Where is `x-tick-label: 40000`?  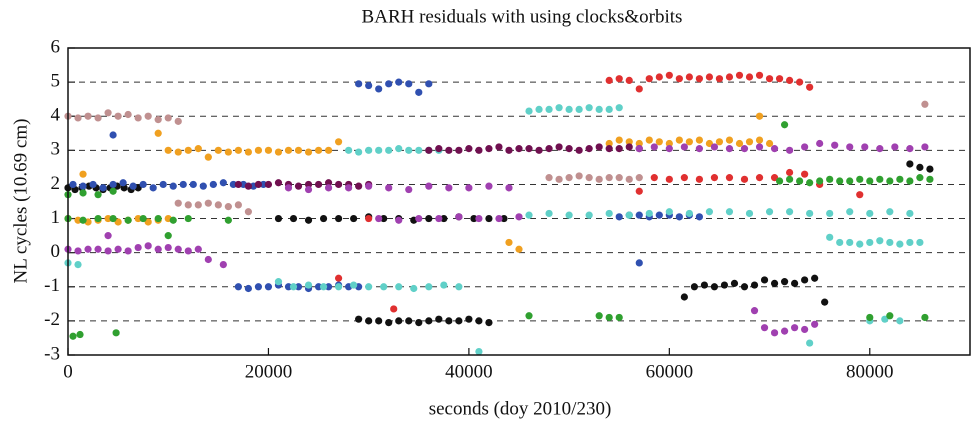
x-tick-label: 40000 is located at coordinates (469, 371).